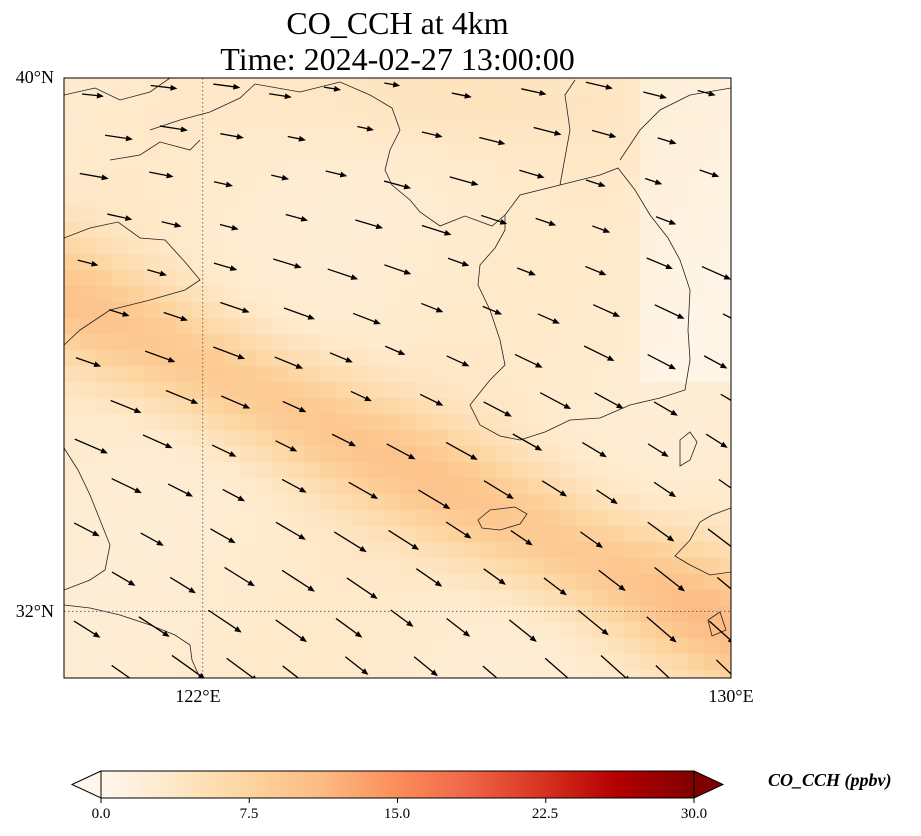  I want to click on map-time-subtitle: Time: 2024-02-27 13:00:00, so click(397, 59).